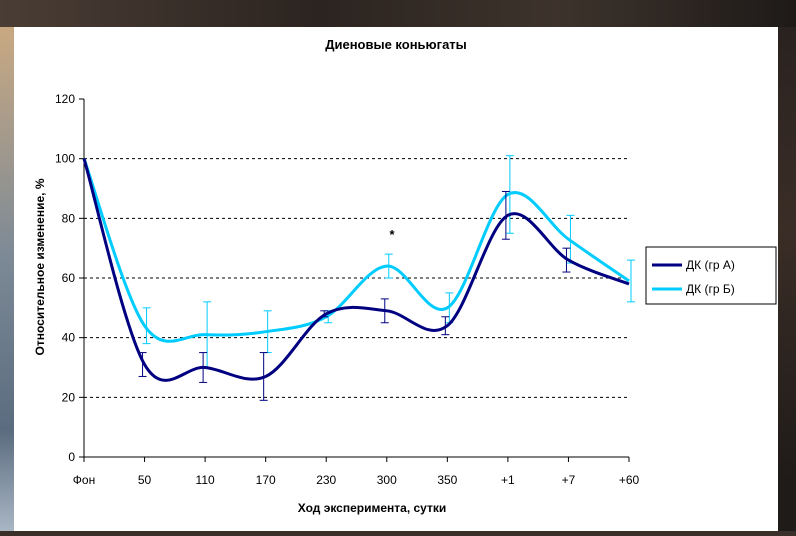  Describe the element at coordinates (40, 266) in the screenshot. I see `y-axis-label: Относительное изменение, %` at that location.